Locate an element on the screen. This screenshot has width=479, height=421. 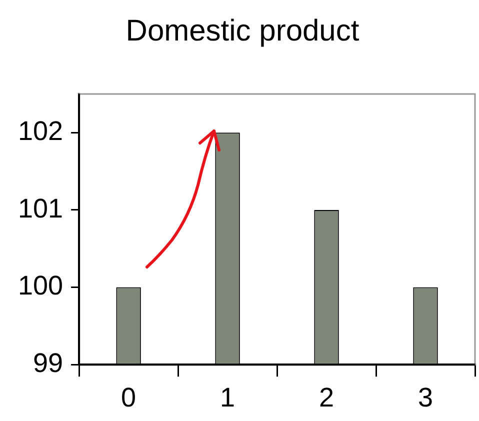
y-tick-label: 100 is located at coordinates (41, 285).